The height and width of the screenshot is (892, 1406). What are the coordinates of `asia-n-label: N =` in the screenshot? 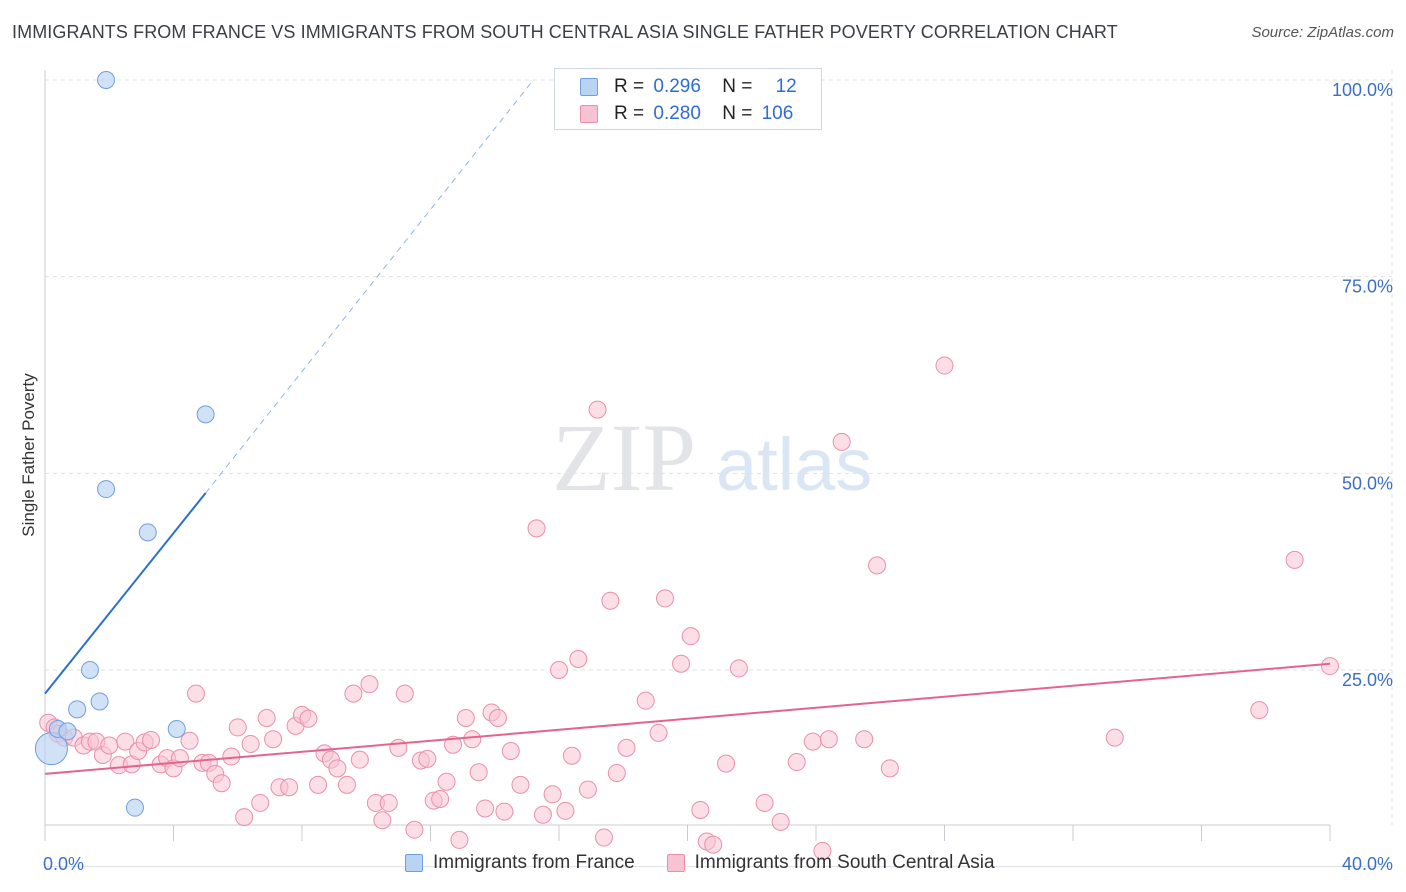 It's located at (737, 113).